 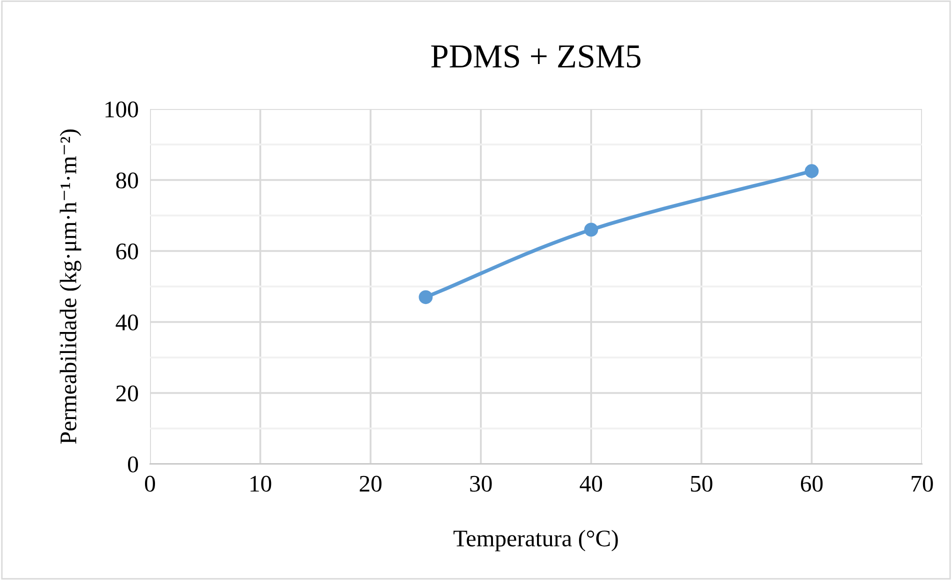 What do you see at coordinates (127, 393) in the screenshot?
I see `y-tick-label: 20` at bounding box center [127, 393].